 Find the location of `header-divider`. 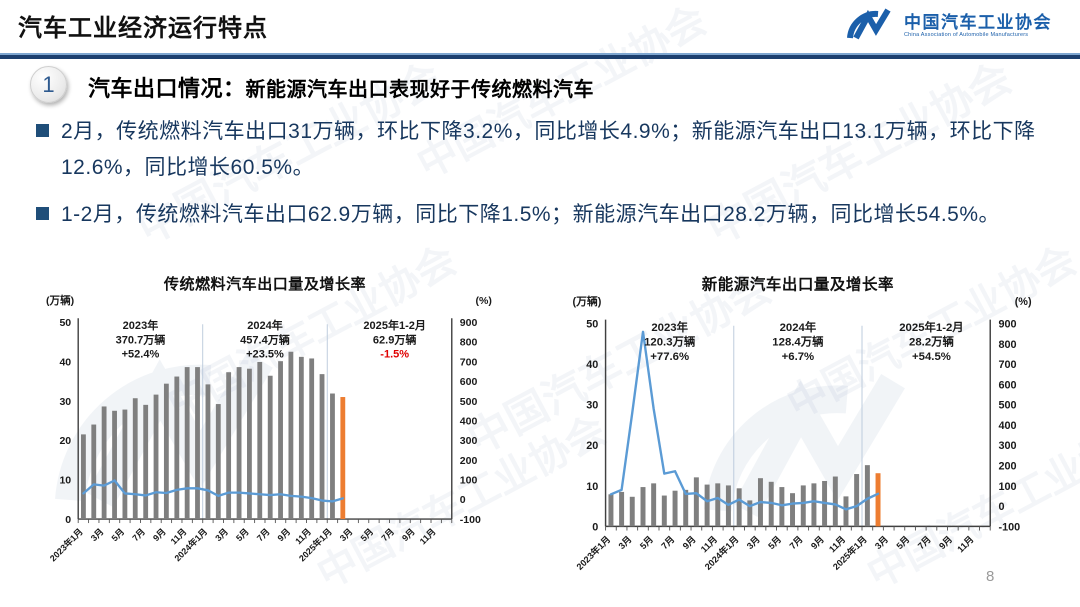

header-divider is located at coordinates (540, 56).